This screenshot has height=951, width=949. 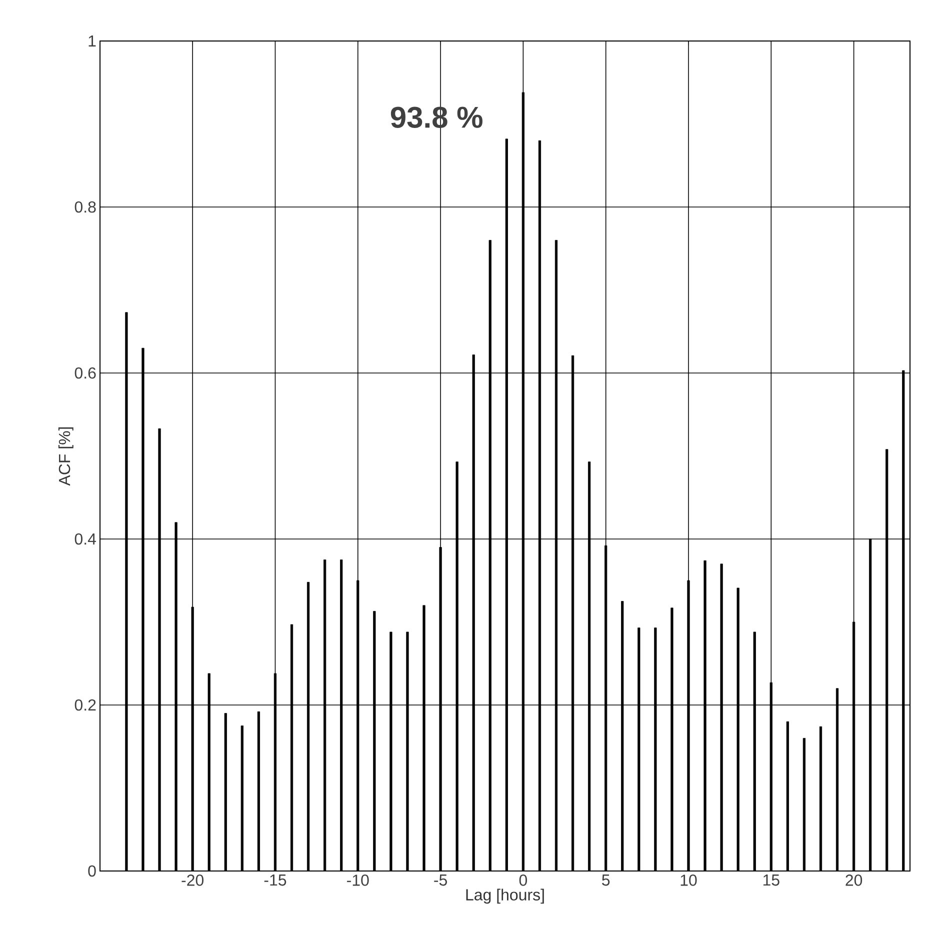 What do you see at coordinates (85, 705) in the screenshot?
I see `y-tick-label: 0.2` at bounding box center [85, 705].